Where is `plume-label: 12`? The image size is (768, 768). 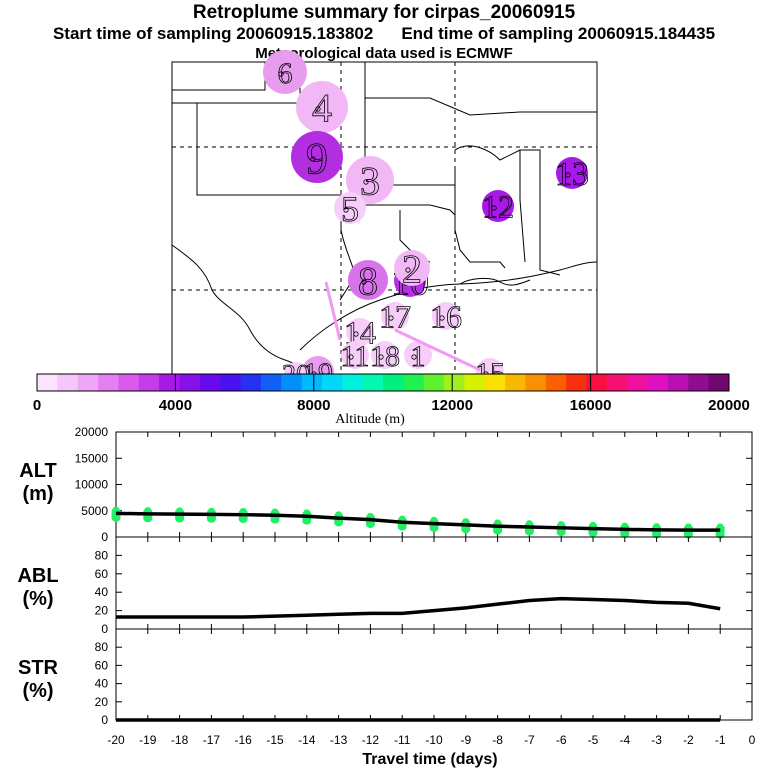
plume-label: 12 is located at coordinates (498, 207).